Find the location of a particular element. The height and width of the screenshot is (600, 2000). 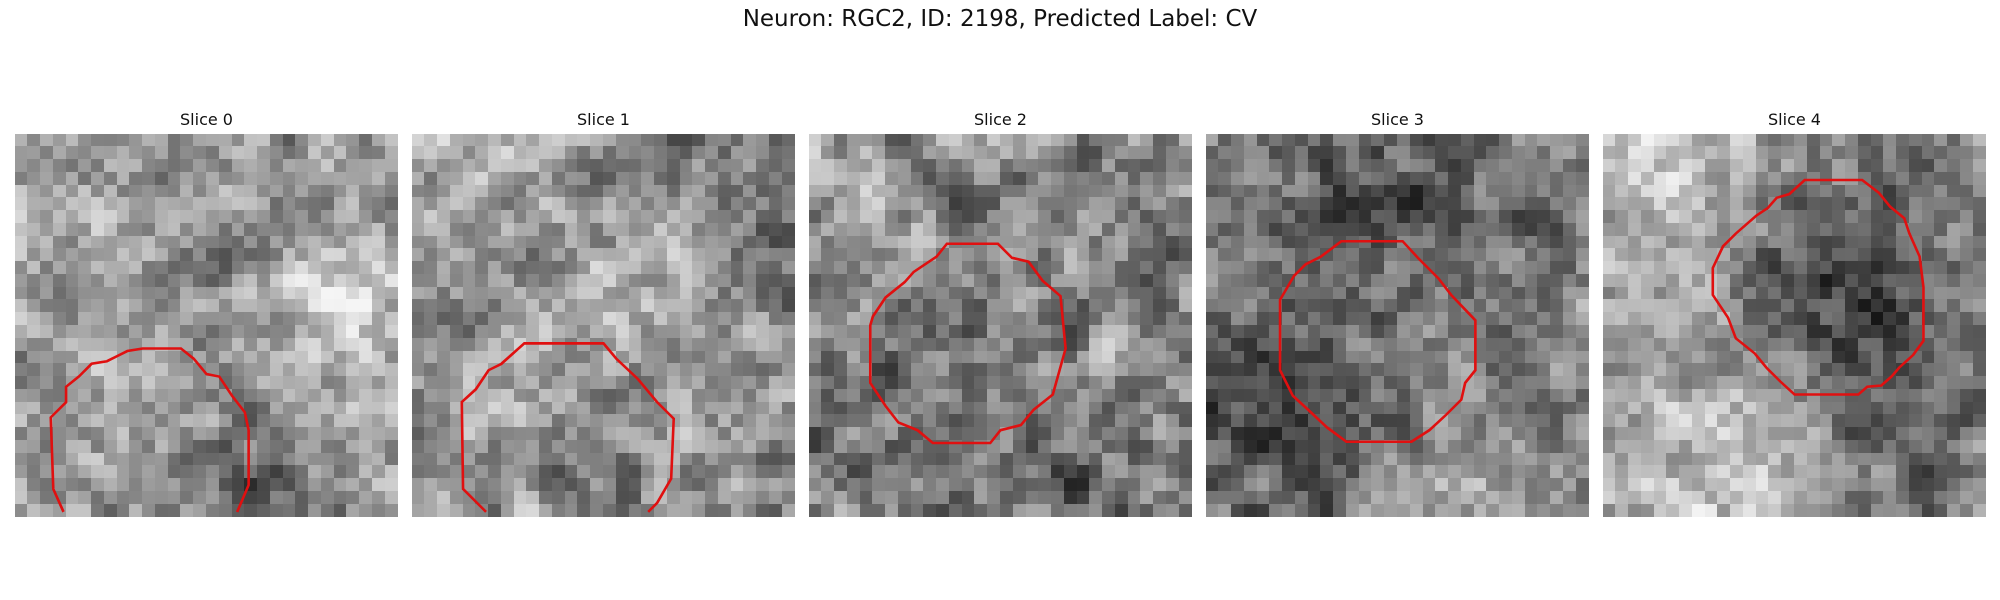

slice-panel-3: Slice 3 is located at coordinates (1397, 312).